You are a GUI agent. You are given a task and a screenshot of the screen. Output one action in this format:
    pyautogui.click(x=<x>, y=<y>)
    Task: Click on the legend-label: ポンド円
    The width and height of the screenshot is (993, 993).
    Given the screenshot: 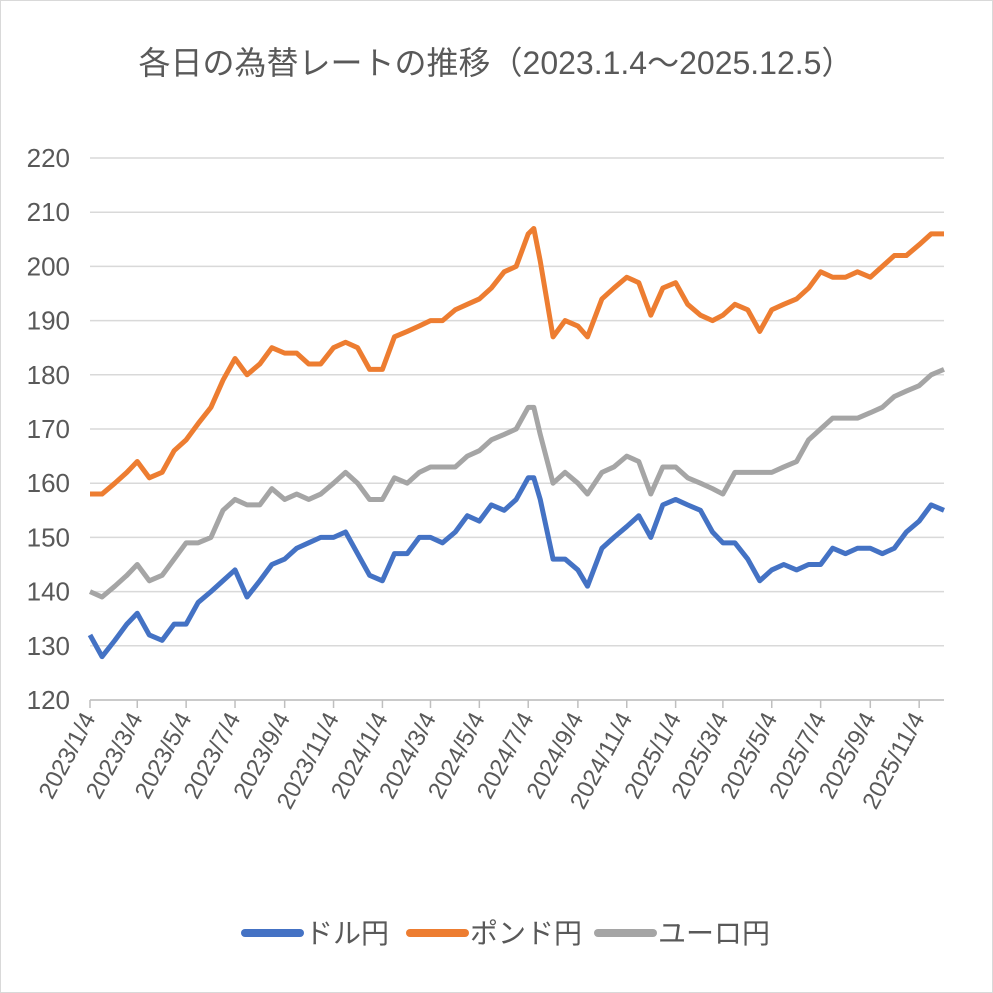 What is the action you would take?
    pyautogui.click(x=526, y=933)
    